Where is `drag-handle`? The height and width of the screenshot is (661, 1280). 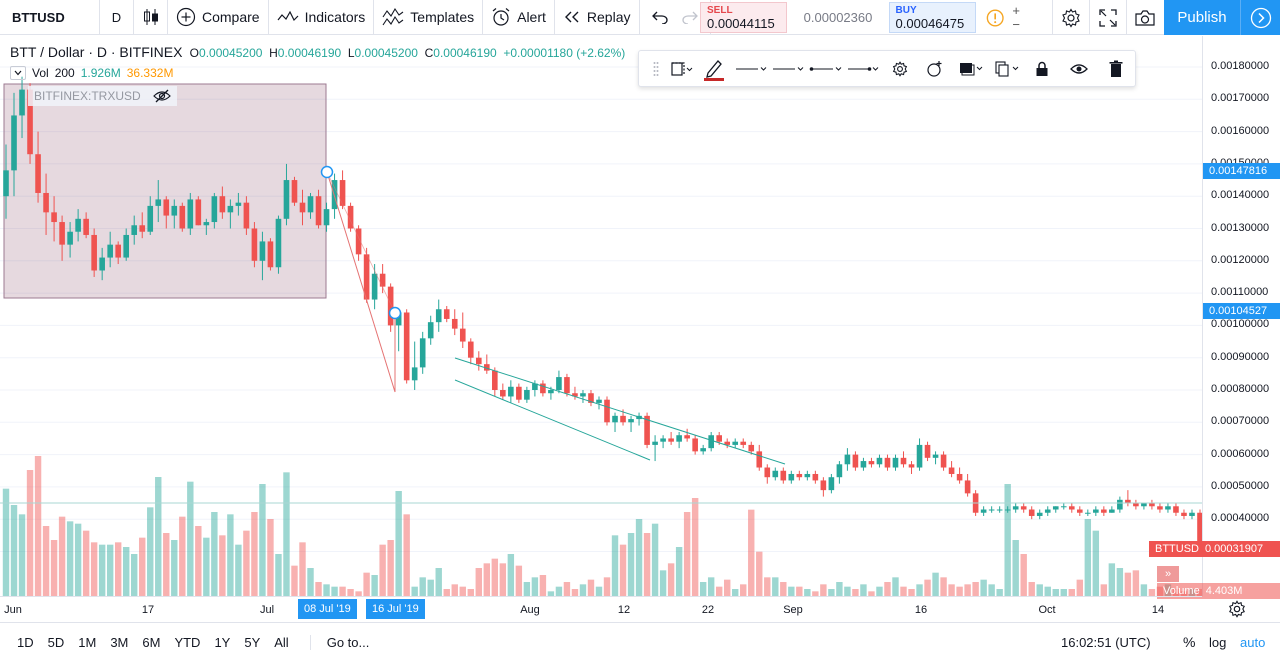
drag-handle is located at coordinates (656, 68).